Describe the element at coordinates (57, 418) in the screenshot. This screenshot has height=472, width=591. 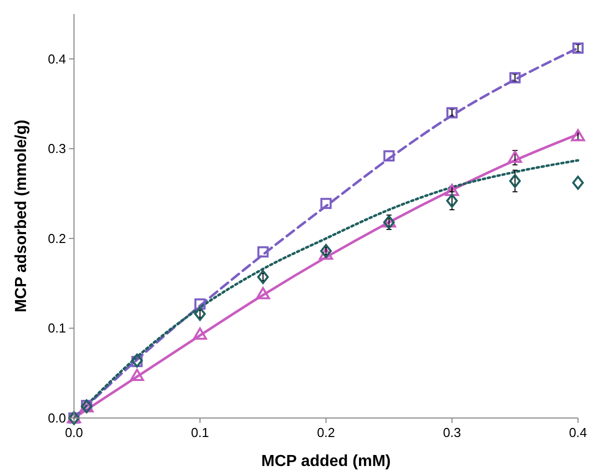
I see `y-tick-label: 0.0` at that location.